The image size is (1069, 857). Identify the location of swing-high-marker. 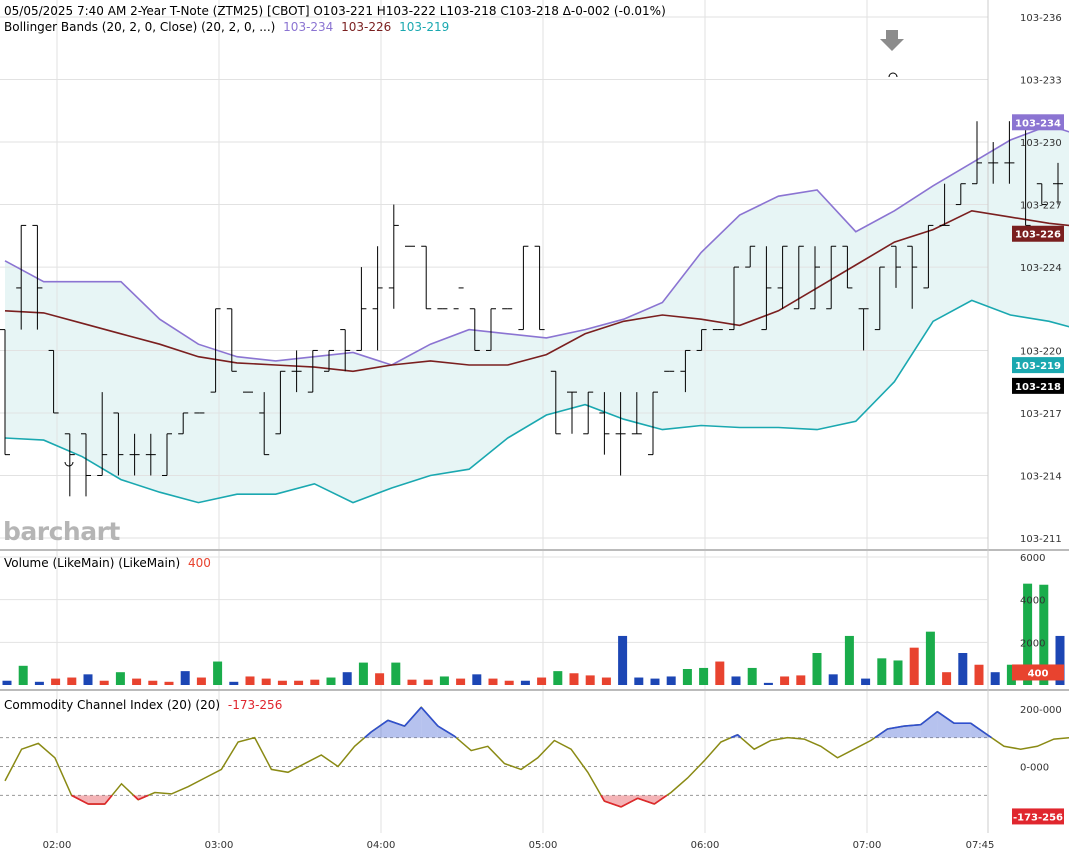
(893, 75).